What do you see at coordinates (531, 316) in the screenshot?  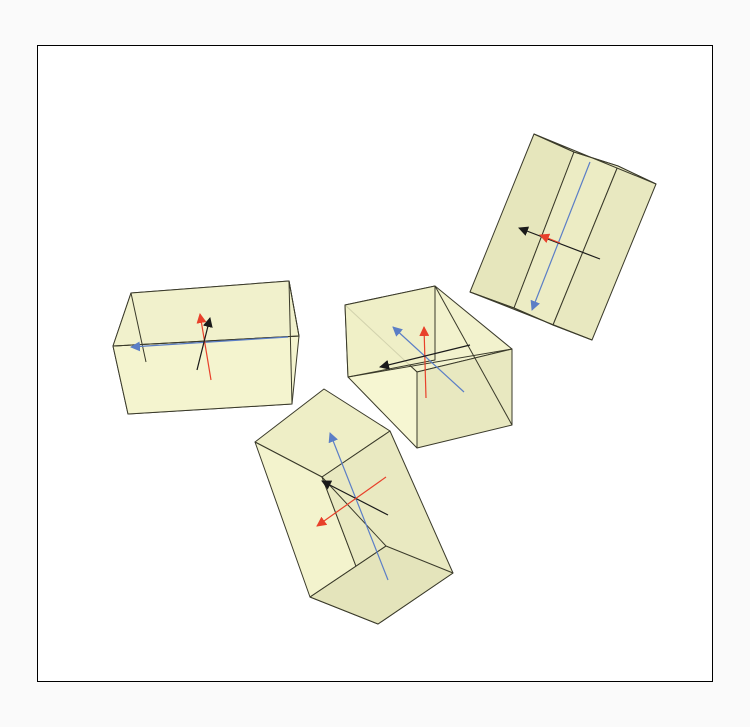 I see `box-face-bottom-end` at bounding box center [531, 316].